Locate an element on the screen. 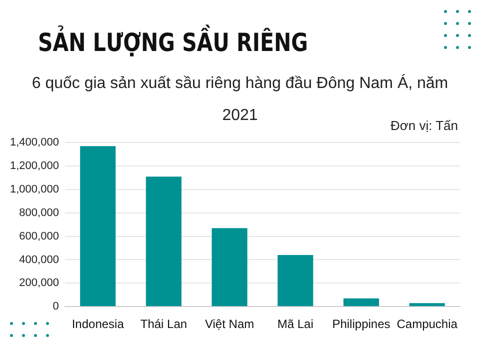 The height and width of the screenshot is (360, 480). x-tick-label: Campuchia is located at coordinates (427, 324).